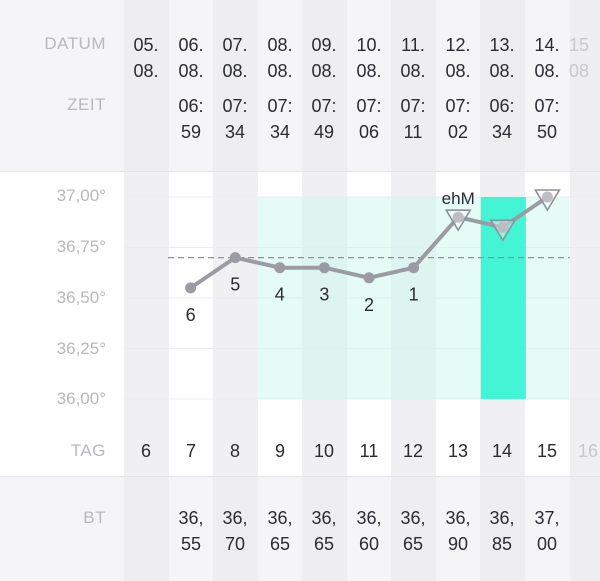  What do you see at coordinates (280, 295) in the screenshot?
I see `point-label: 4` at bounding box center [280, 295].